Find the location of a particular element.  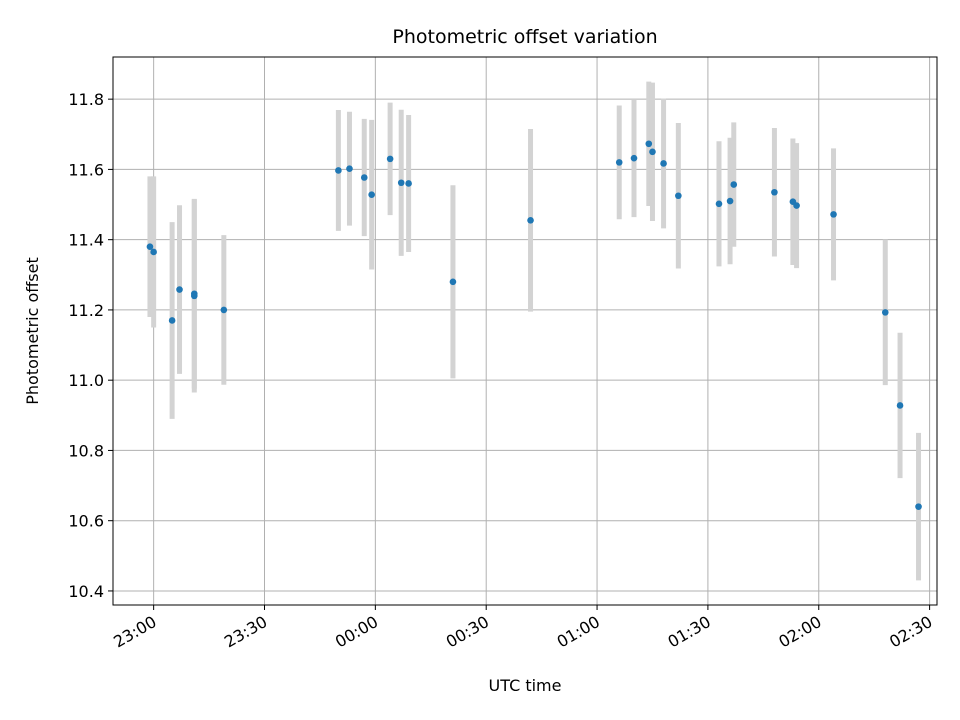

y-tick-label: 11.2 is located at coordinates (86, 310).